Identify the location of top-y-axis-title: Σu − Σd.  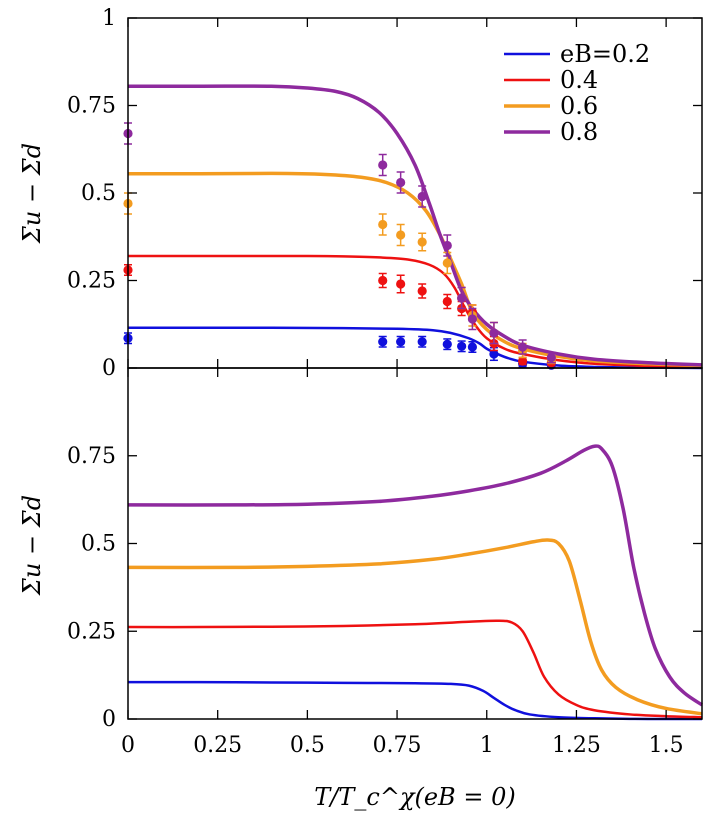
(32, 193).